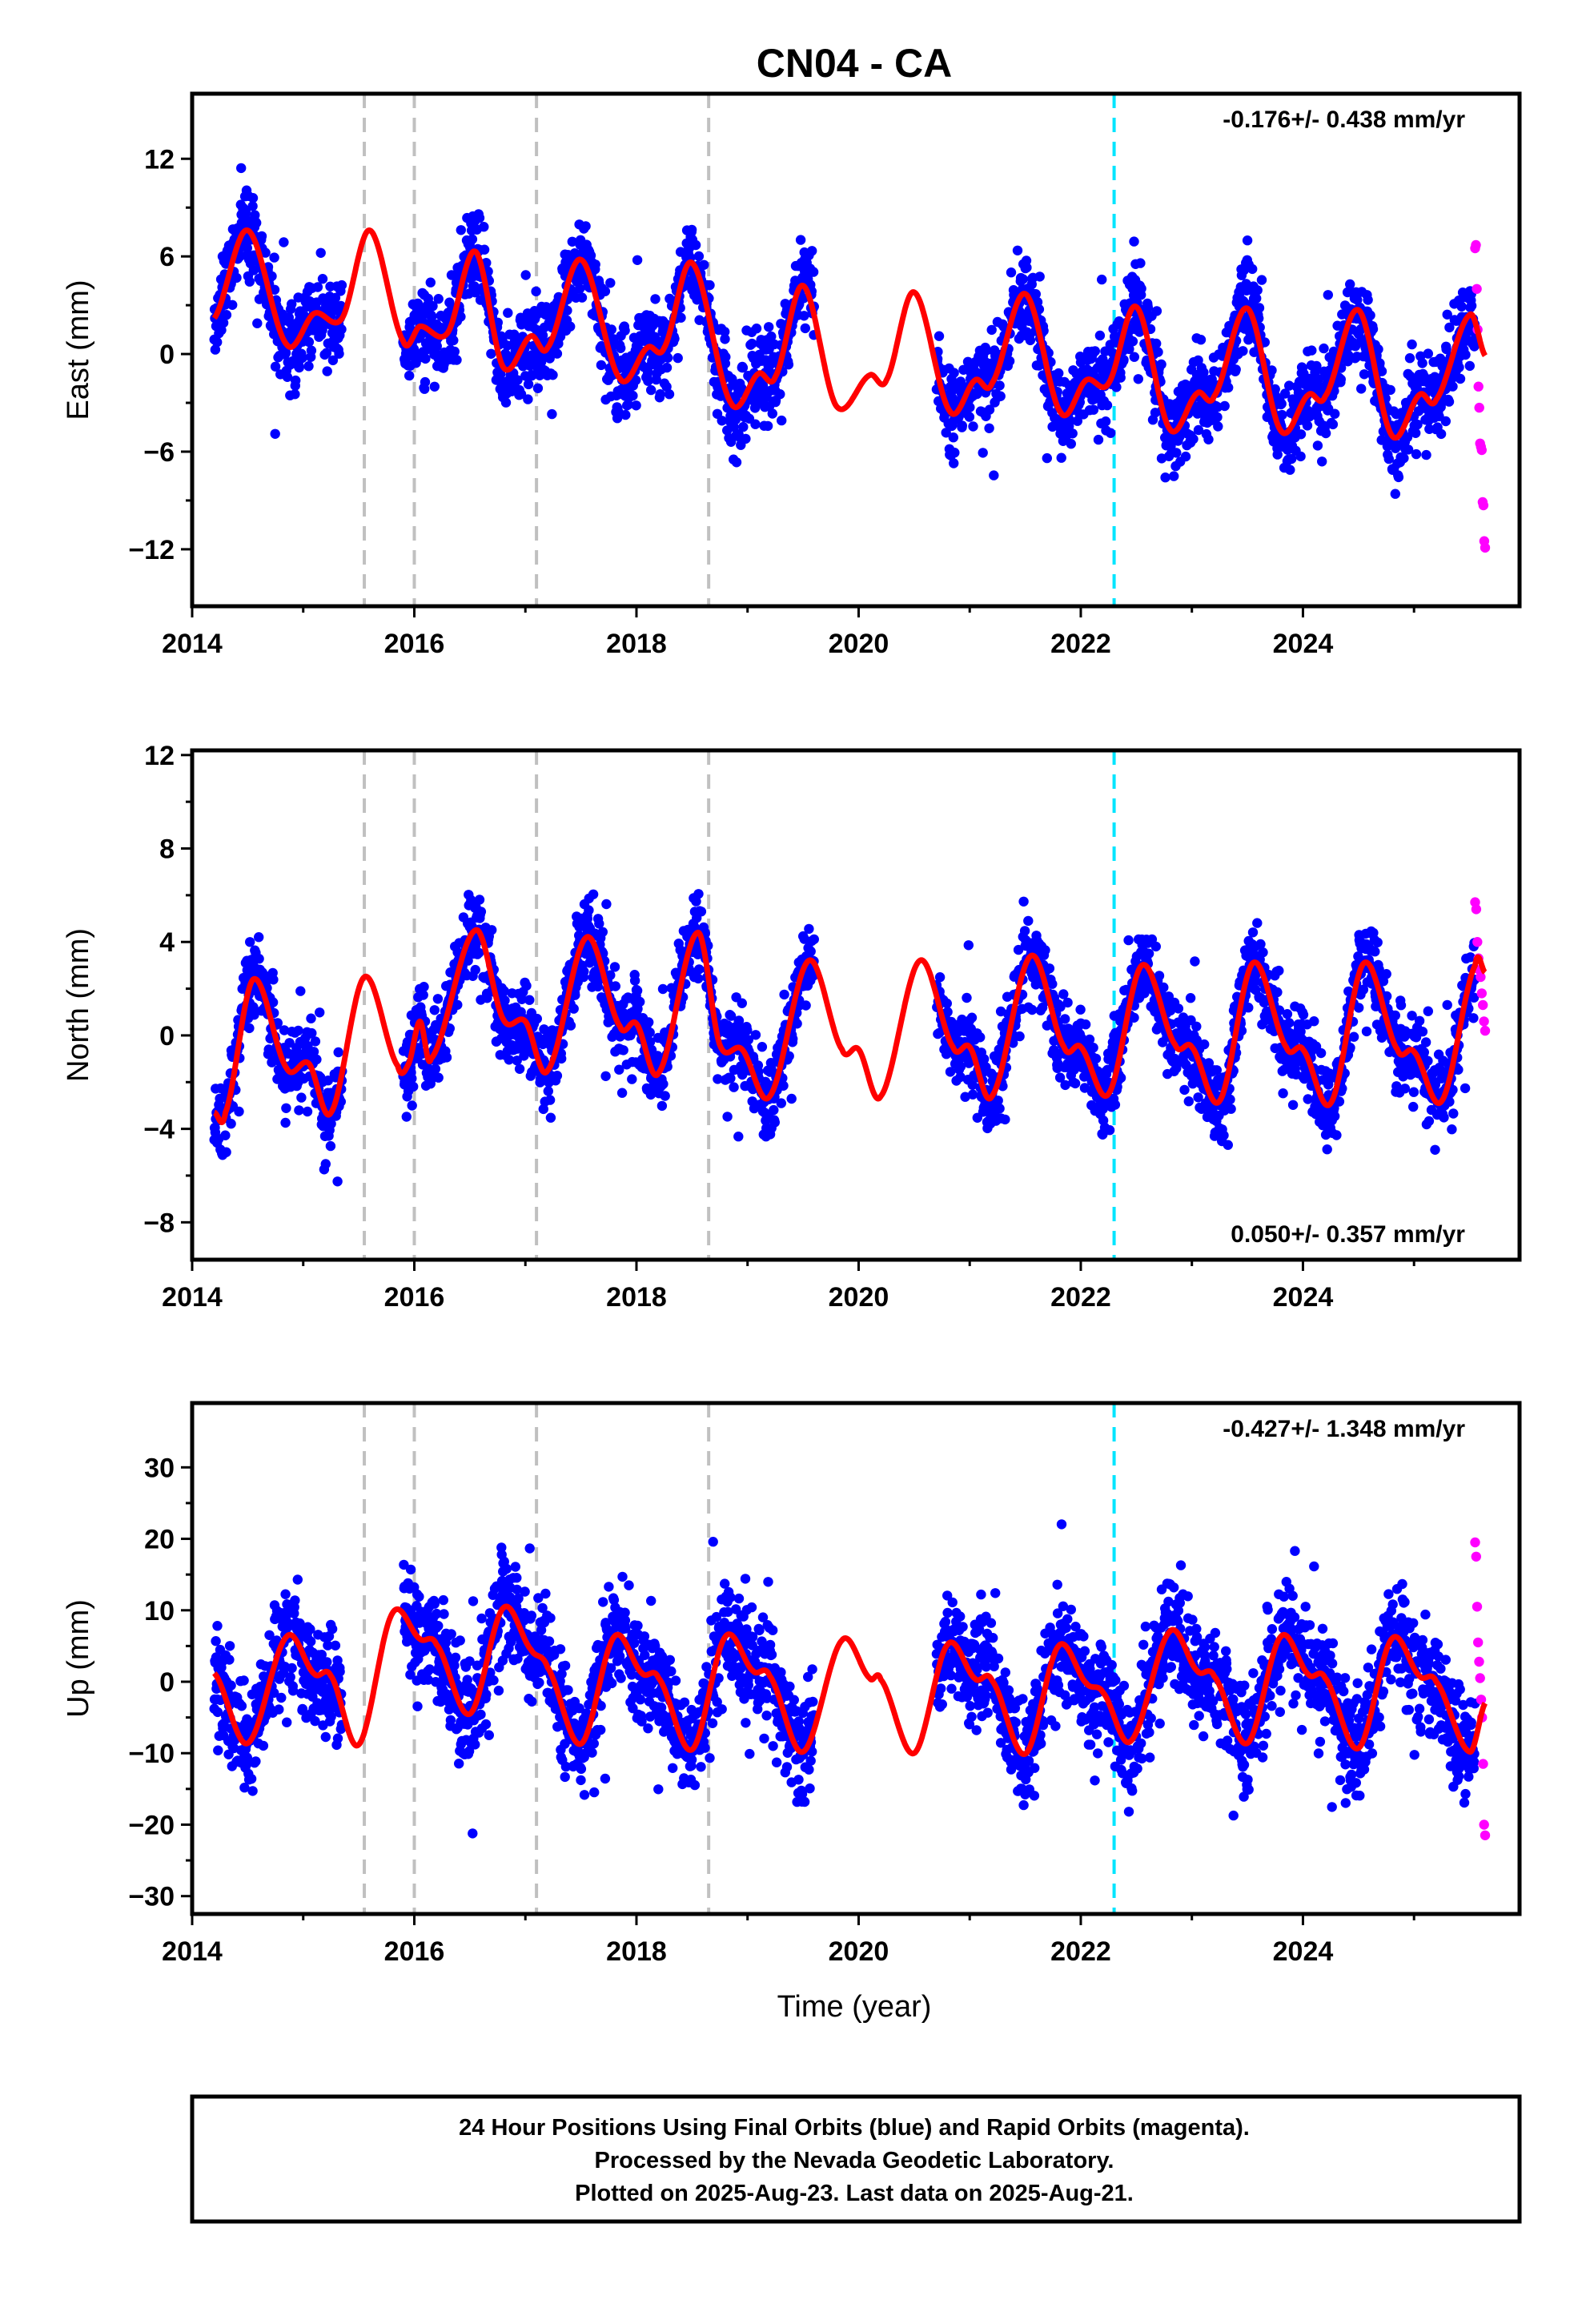 The height and width of the screenshot is (2324, 1582). I want to click on east-xtick-label-4: 2022, so click(1081, 644).